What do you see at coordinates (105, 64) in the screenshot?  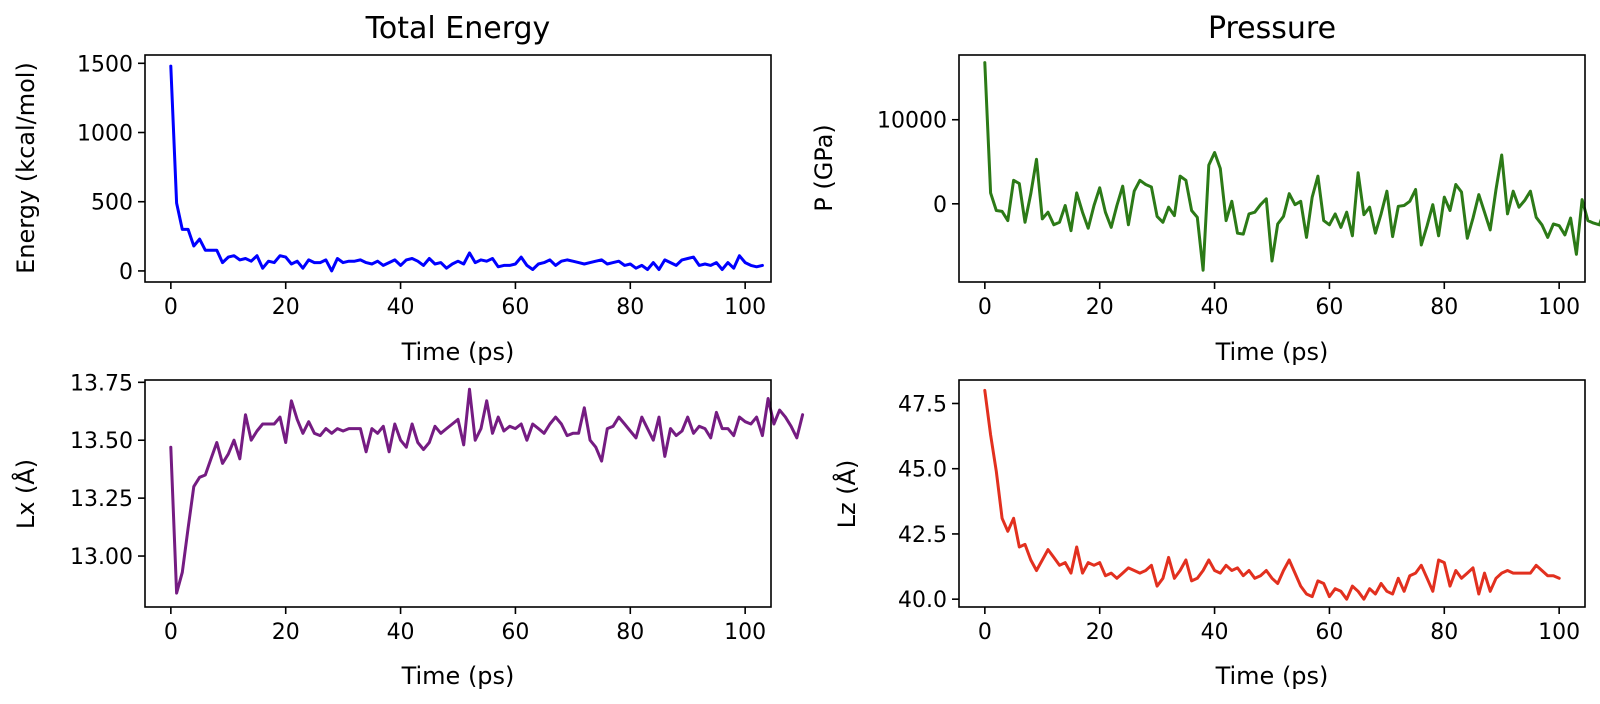 I see `y-tick-label: 1500` at bounding box center [105, 64].